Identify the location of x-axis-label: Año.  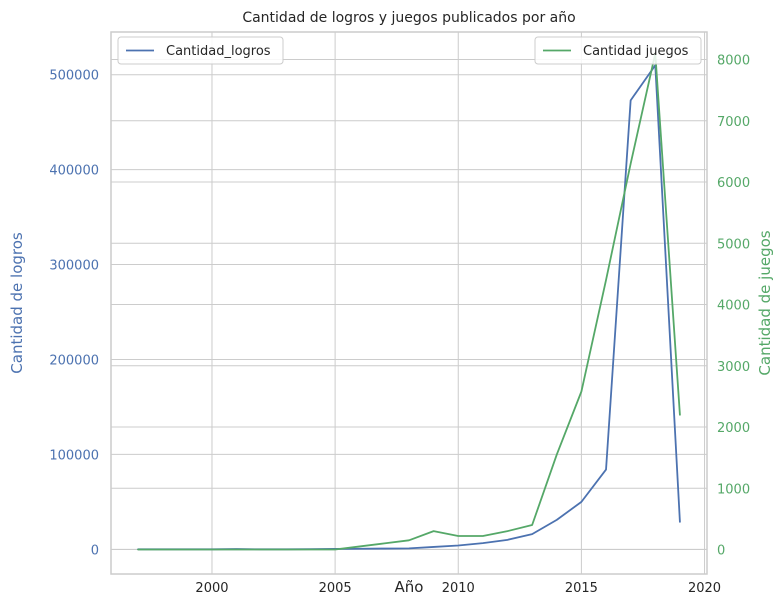
(409, 587).